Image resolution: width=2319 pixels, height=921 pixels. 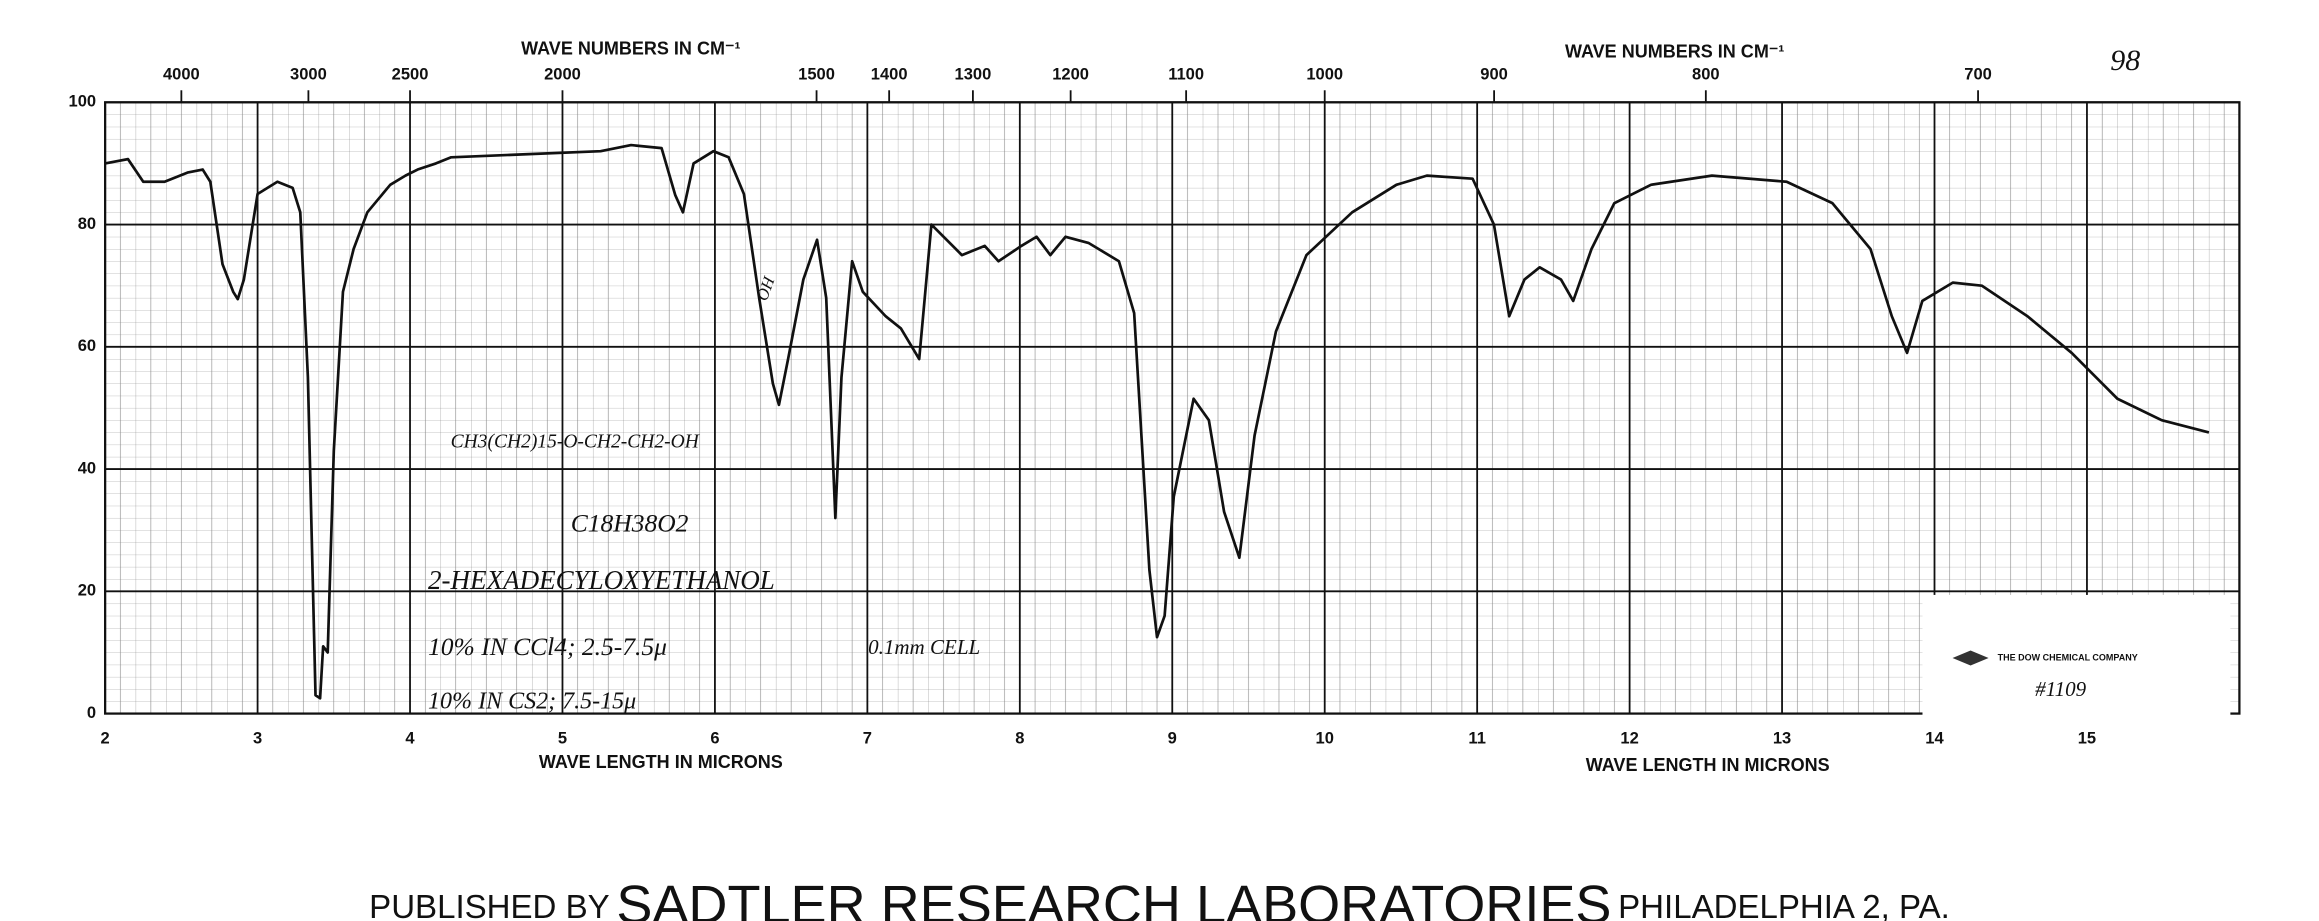 What do you see at coordinates (87, 590) in the screenshot?
I see `y-tick-label: 20` at bounding box center [87, 590].